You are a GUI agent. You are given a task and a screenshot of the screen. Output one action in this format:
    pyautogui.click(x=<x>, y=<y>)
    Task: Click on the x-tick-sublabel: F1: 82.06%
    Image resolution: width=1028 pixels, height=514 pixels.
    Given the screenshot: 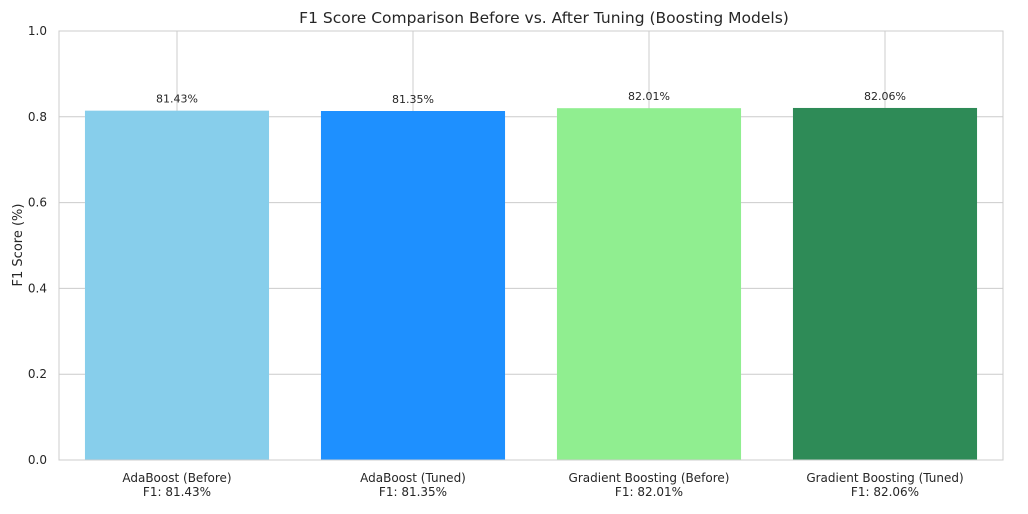 What is the action you would take?
    pyautogui.click(x=885, y=492)
    